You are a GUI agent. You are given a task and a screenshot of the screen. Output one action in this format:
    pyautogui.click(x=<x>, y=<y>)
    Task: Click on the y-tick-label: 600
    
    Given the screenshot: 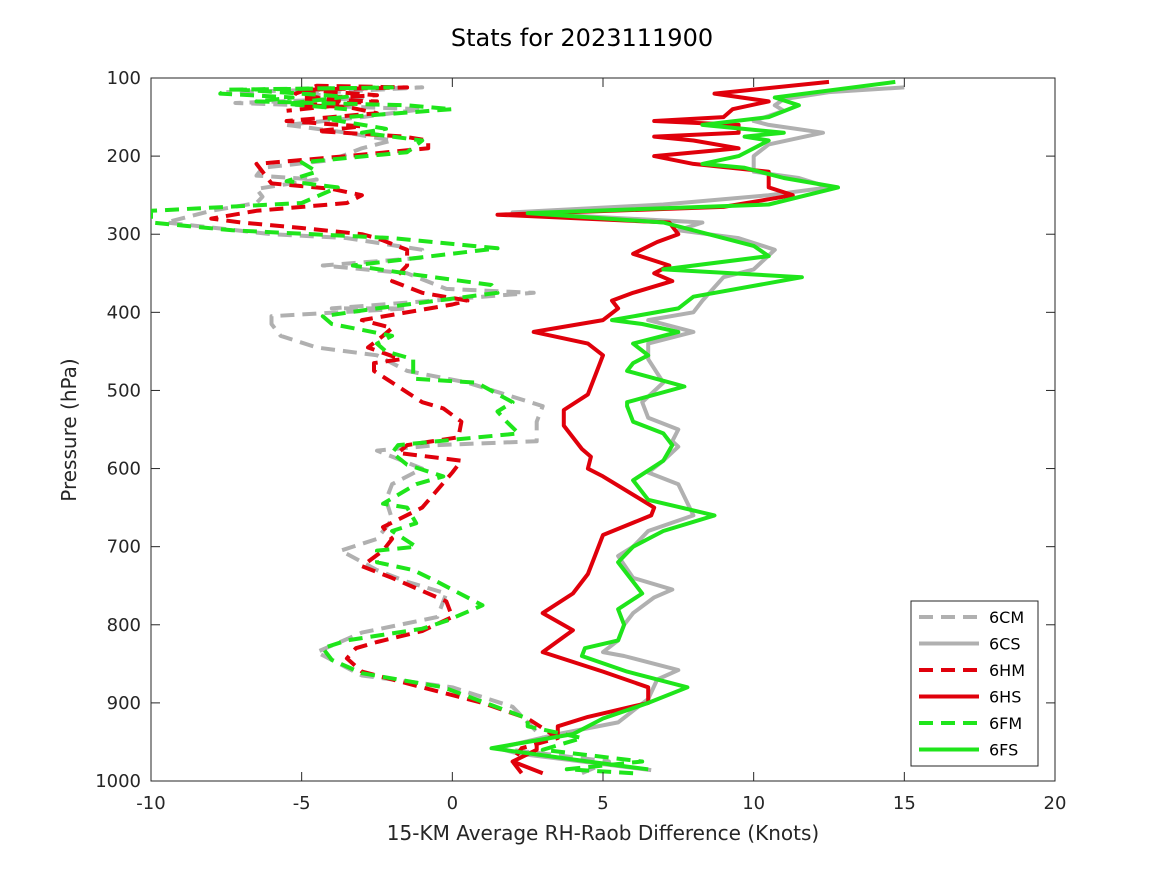 What is the action you would take?
    pyautogui.click(x=124, y=469)
    